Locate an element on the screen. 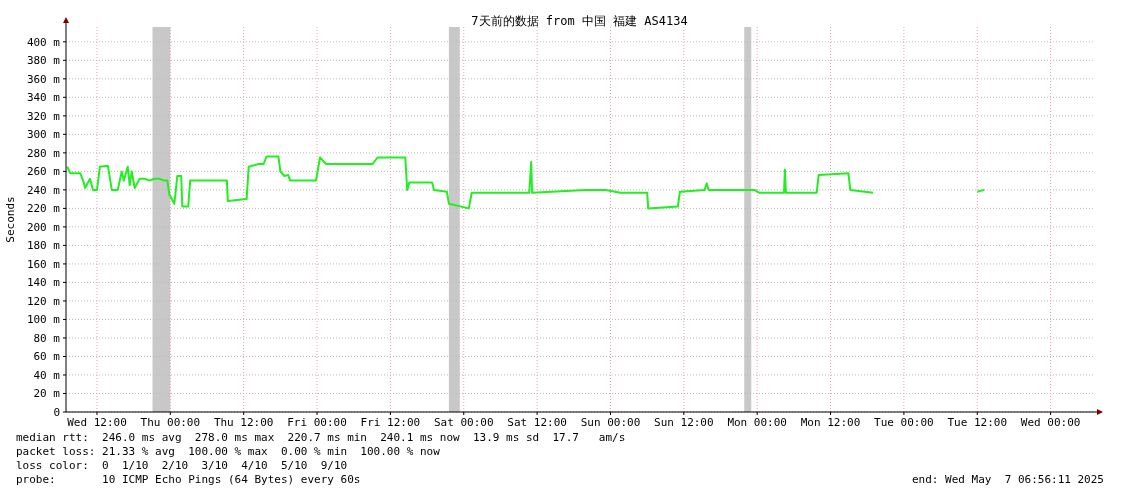  y-tick-label: 380 m is located at coordinates (43, 61).